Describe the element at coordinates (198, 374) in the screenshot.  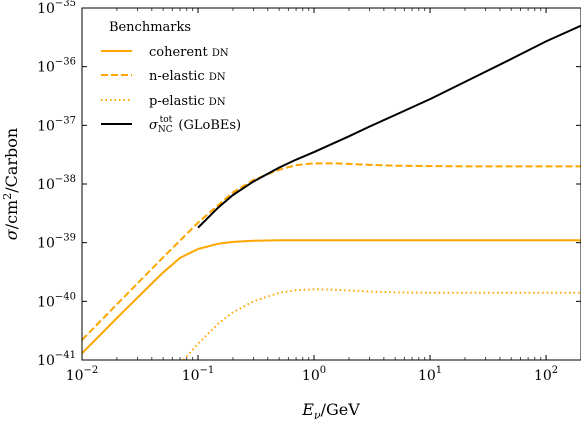
I see `x-tick-label-1: 10⁻¹` at that location.